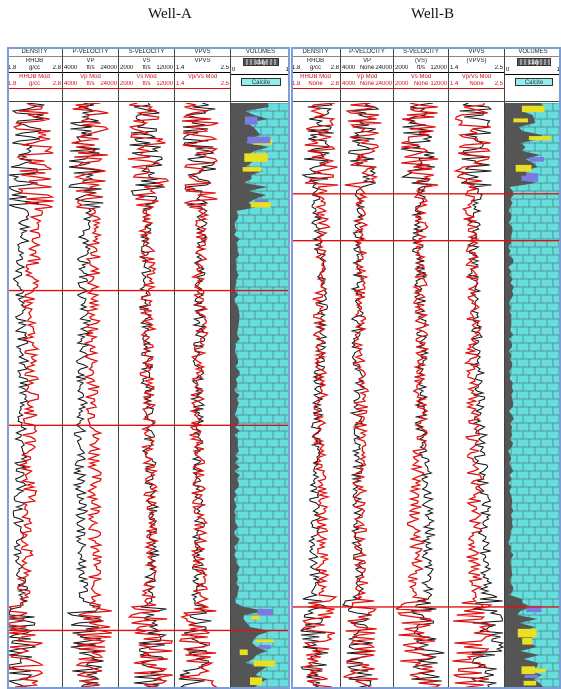 The image size is (561, 689). I want to click on well-b-vpvs-track: VPVS (VPVS) 1.4 2.5 Vp/Vs Mod 1.4 None 2.5, so click(477, 368).